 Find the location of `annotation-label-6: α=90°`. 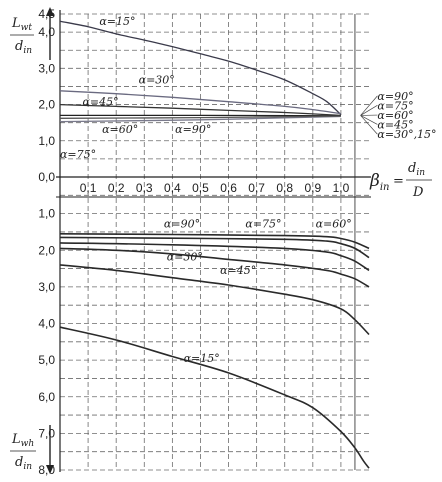

annotation-label-6: α=90° is located at coordinates (395, 96).